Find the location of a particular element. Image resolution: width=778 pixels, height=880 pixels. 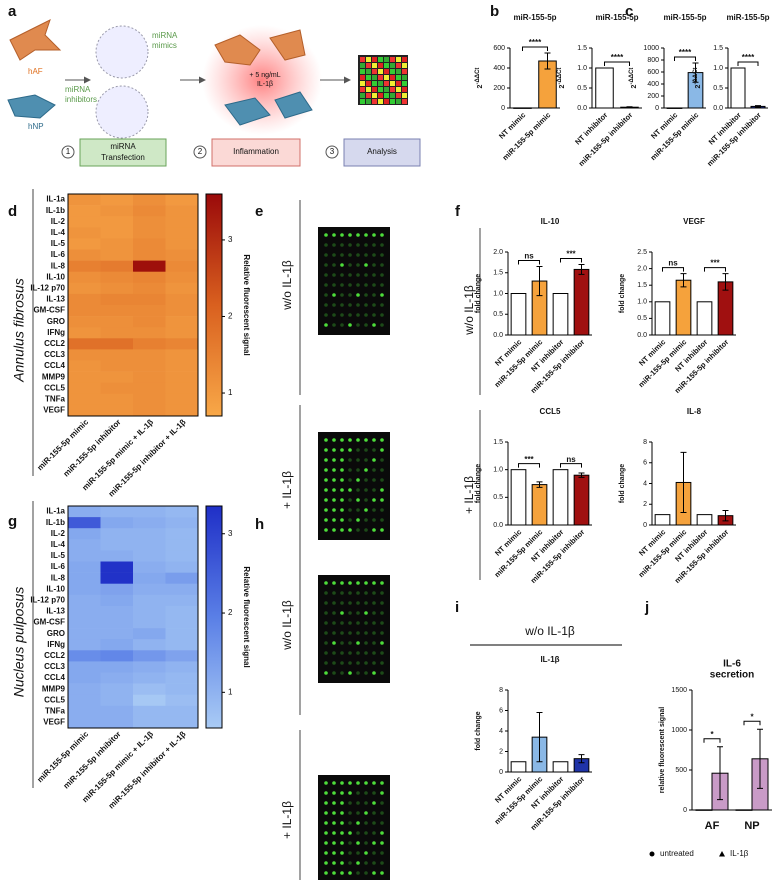

row-label: IL-13 is located at coordinates (55, 611).